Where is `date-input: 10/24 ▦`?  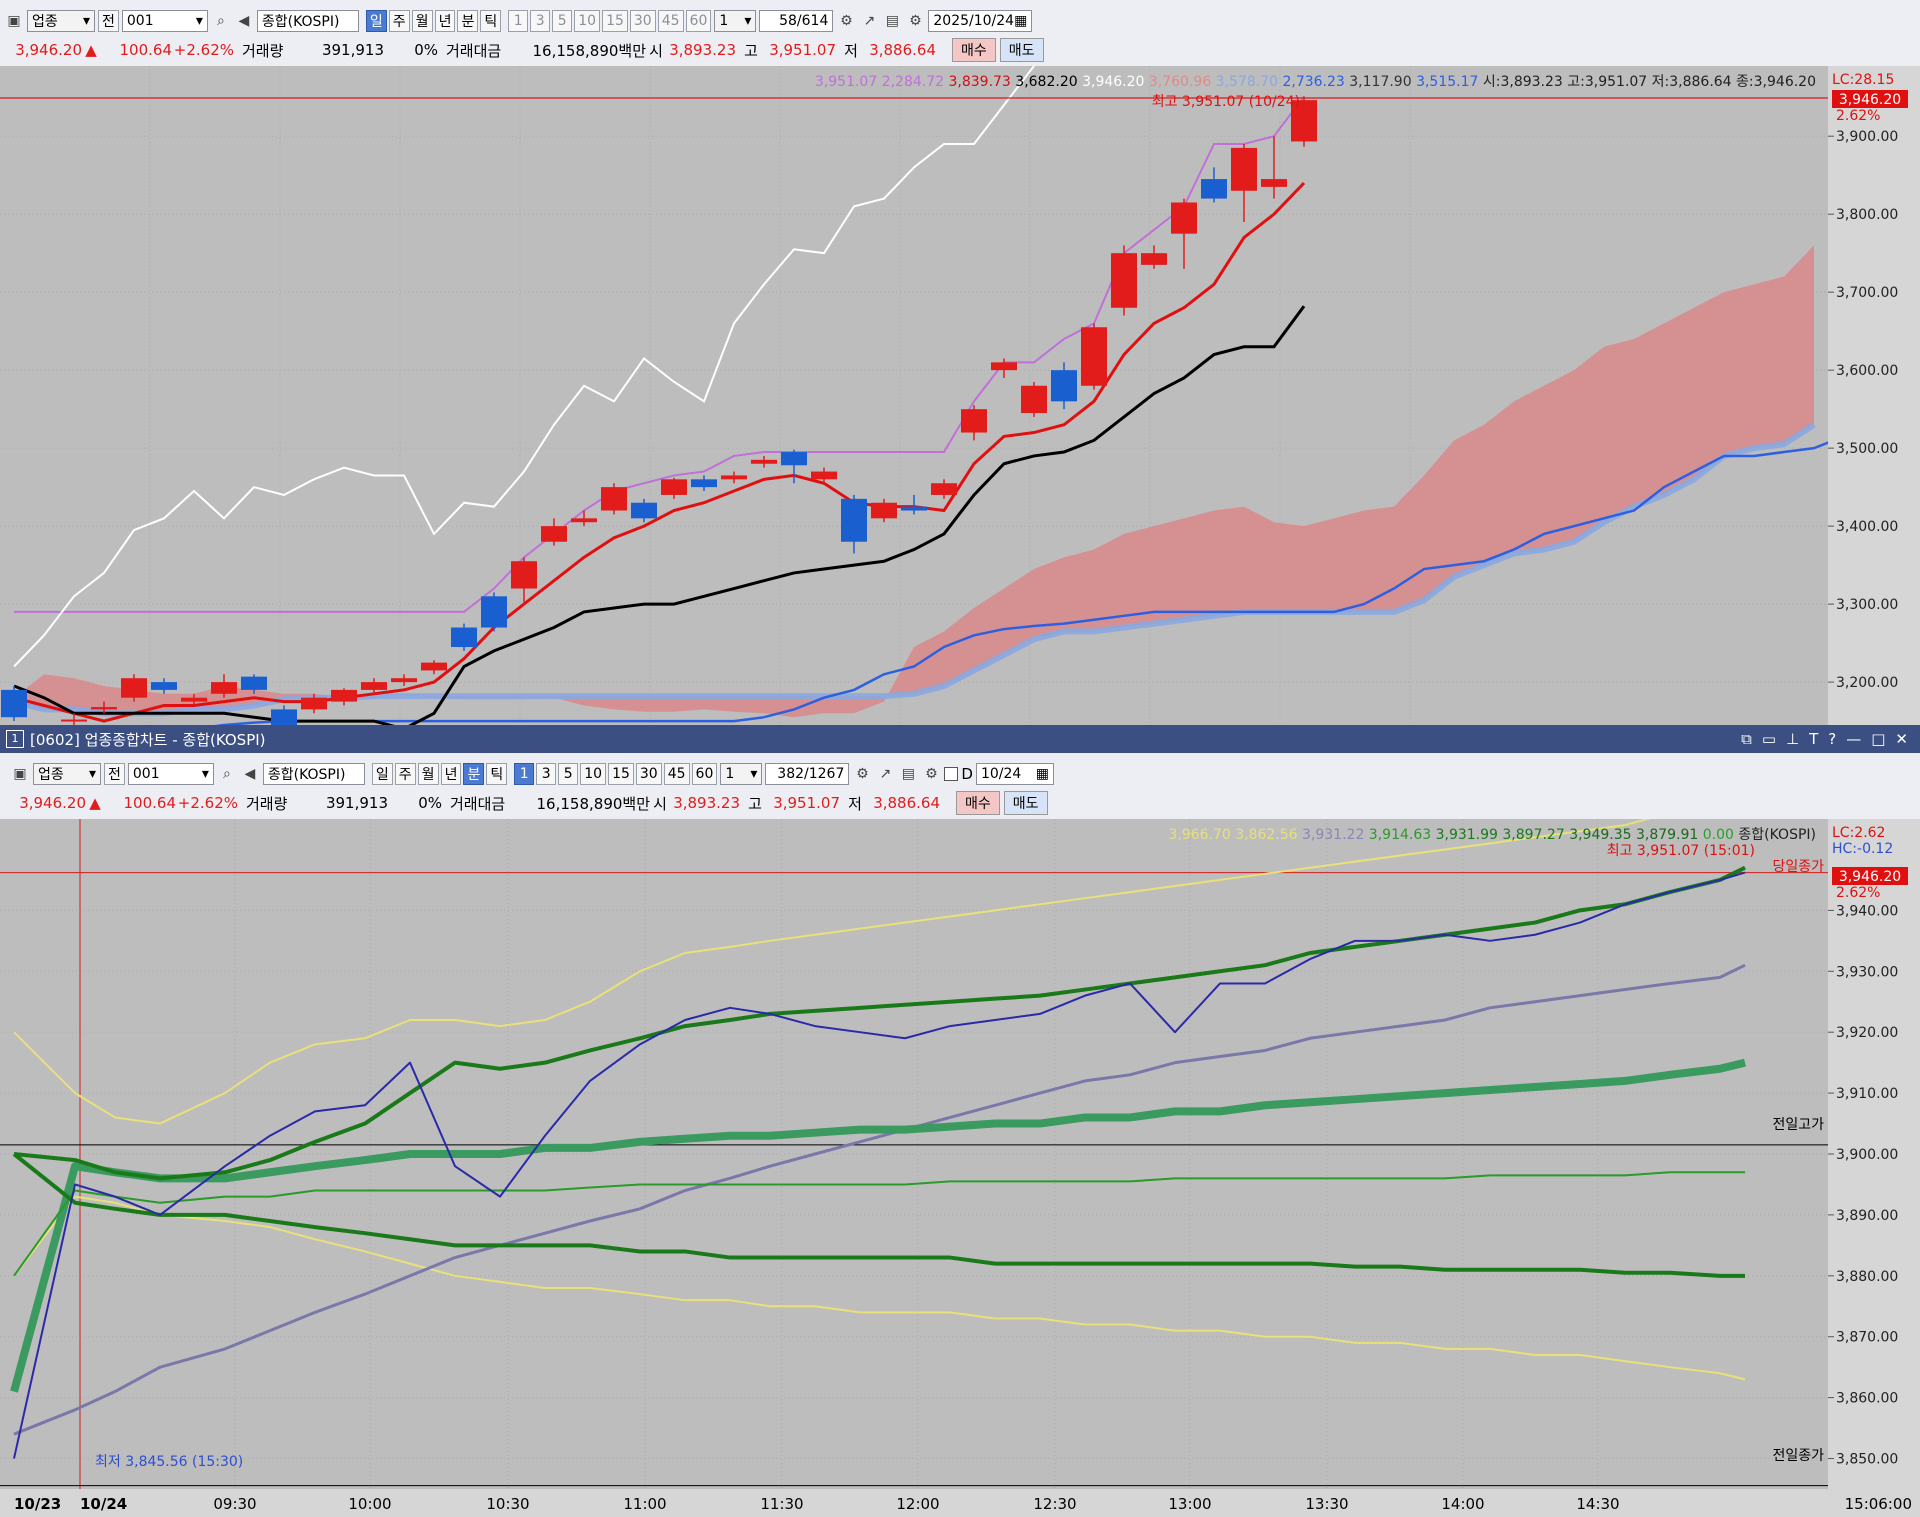
date-input: 10/24 ▦ is located at coordinates (1014, 774).